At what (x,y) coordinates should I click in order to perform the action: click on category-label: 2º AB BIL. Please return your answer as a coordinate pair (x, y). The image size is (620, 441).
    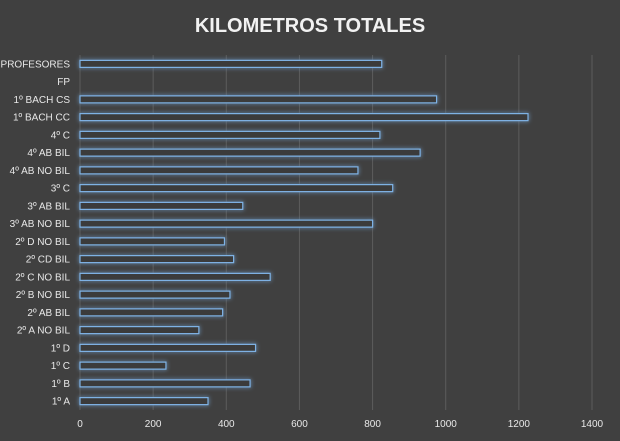
    Looking at the image, I should click on (48, 313).